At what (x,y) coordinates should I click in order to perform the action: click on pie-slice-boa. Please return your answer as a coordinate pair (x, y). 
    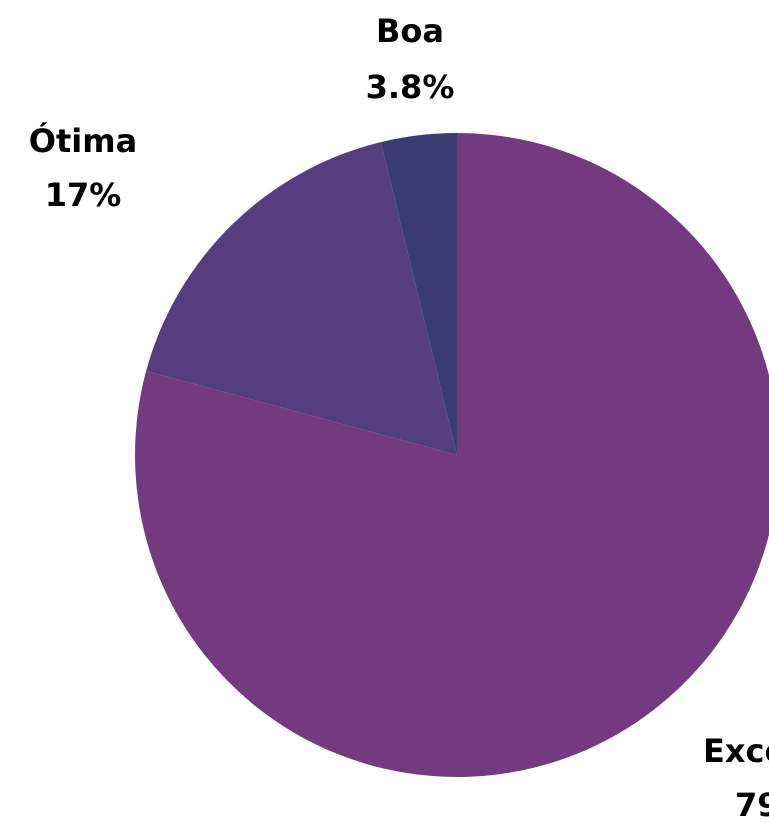
    Looking at the image, I should click on (418, 294).